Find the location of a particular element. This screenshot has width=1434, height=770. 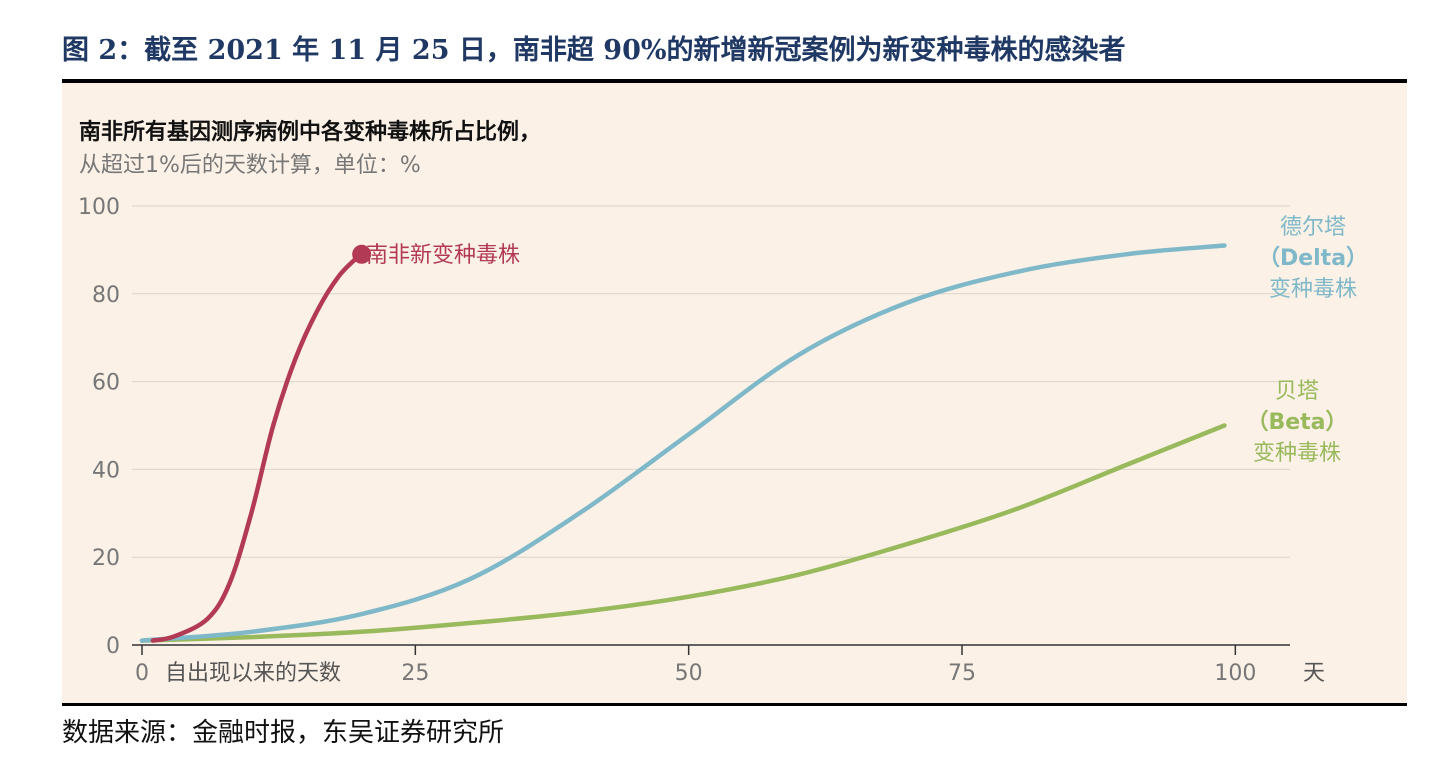

series-label: 德尔塔 is located at coordinates (1313, 227).